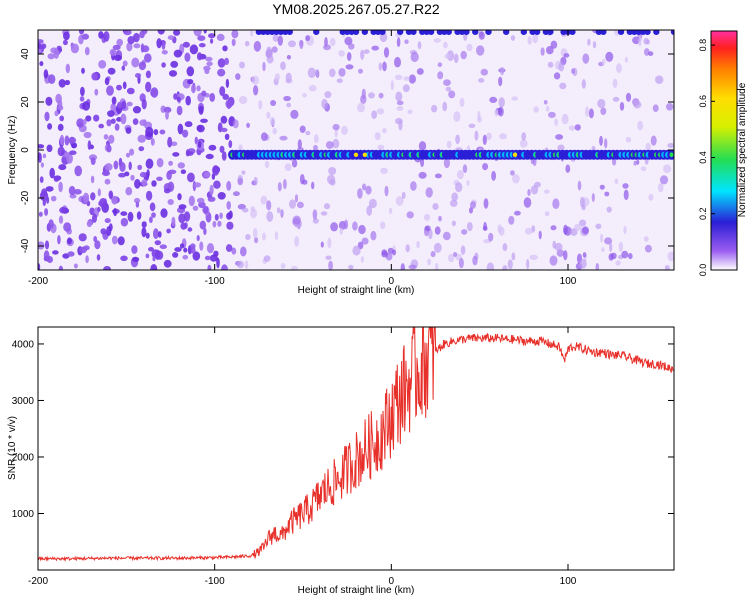  Describe the element at coordinates (356, 290) in the screenshot. I see `spectrogram-x-axis-label: Height of straight line (km)` at that location.